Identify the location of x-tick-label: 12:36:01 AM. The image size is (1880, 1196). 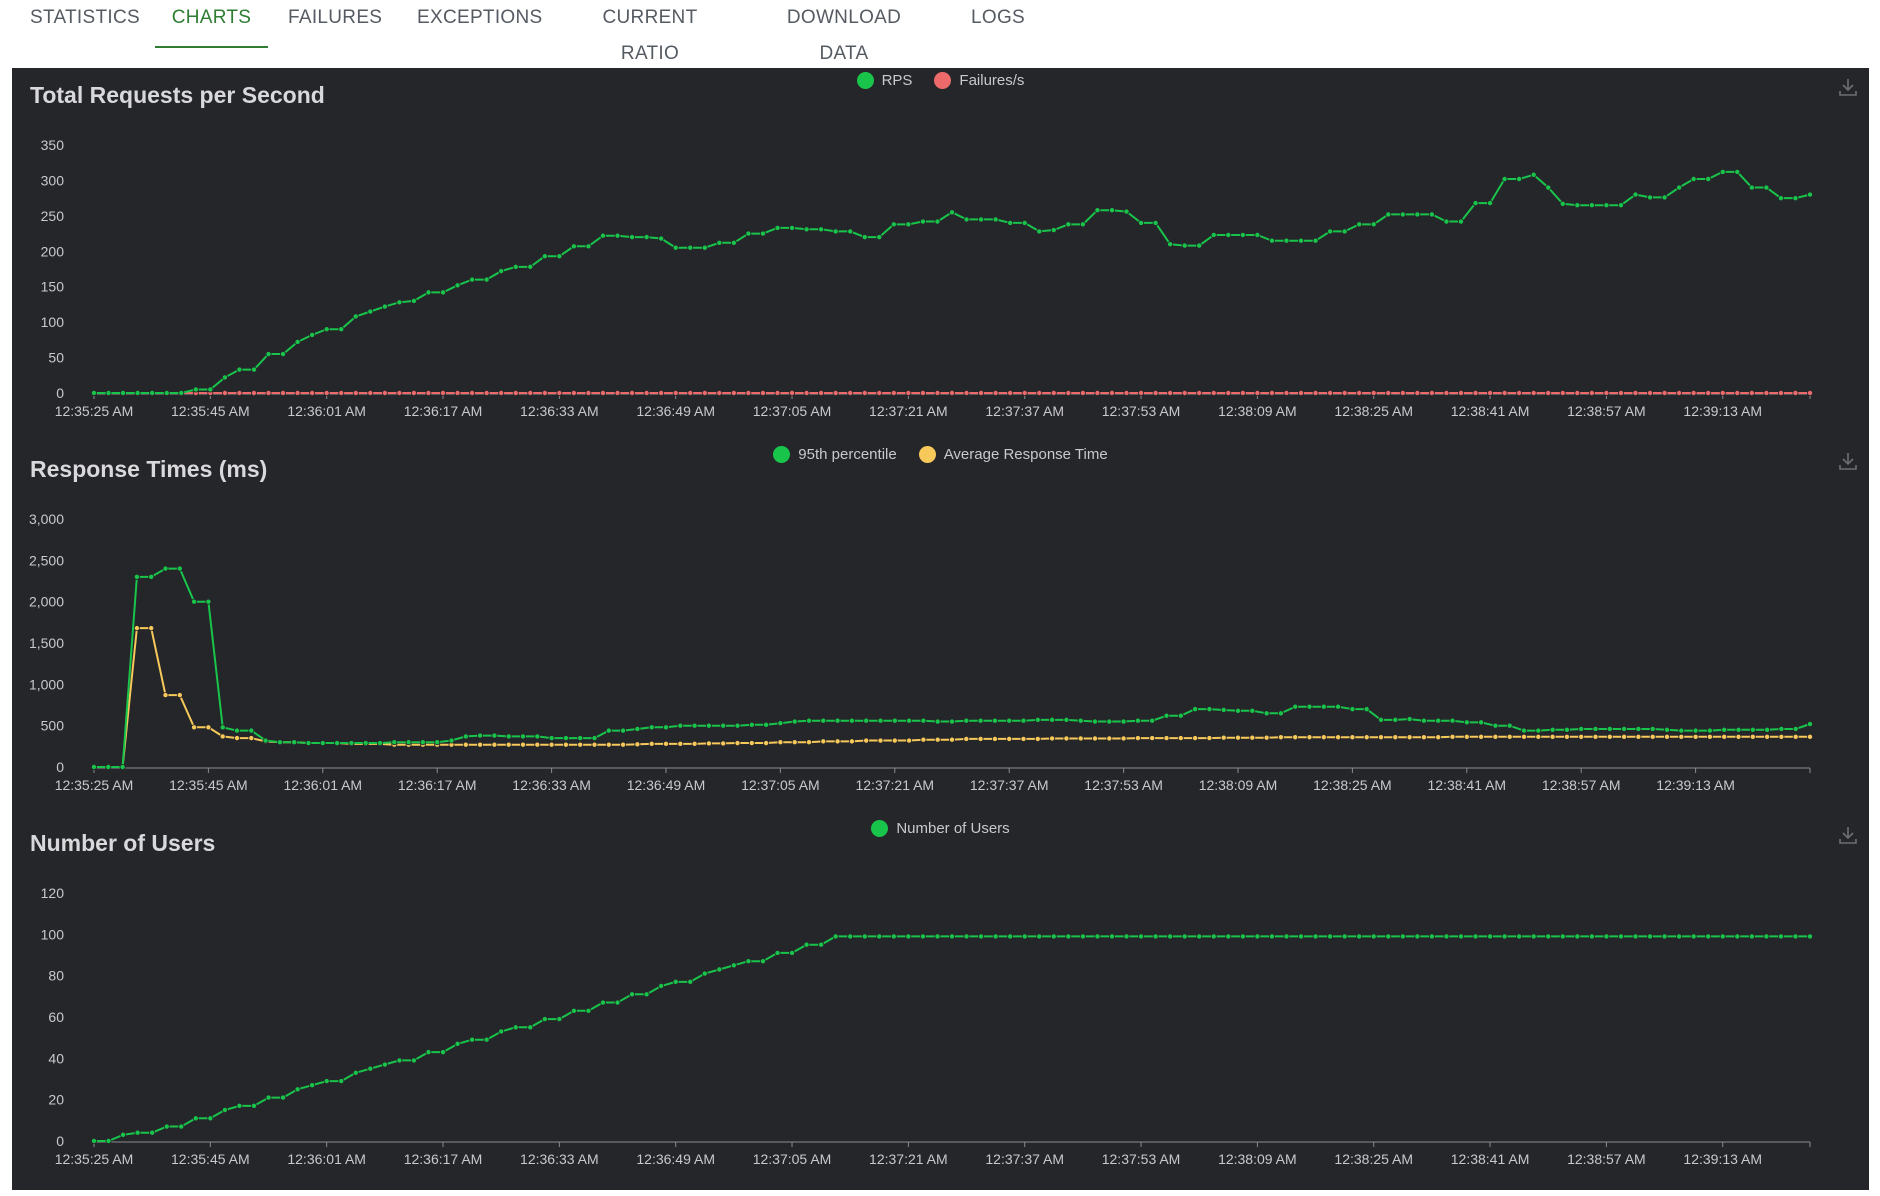
(326, 1159).